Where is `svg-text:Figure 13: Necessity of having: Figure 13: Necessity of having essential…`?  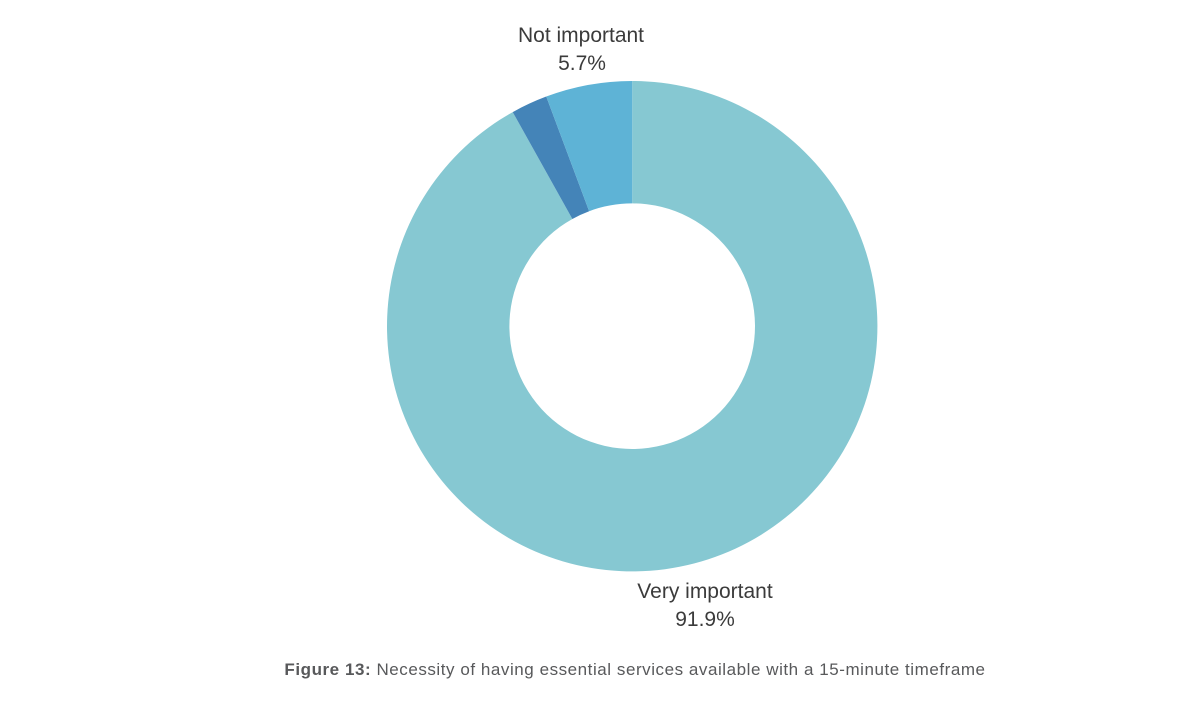
svg-text:Figure 13: Necessity of having: Figure 13: Necessity of having essential… is located at coordinates (634, 669).